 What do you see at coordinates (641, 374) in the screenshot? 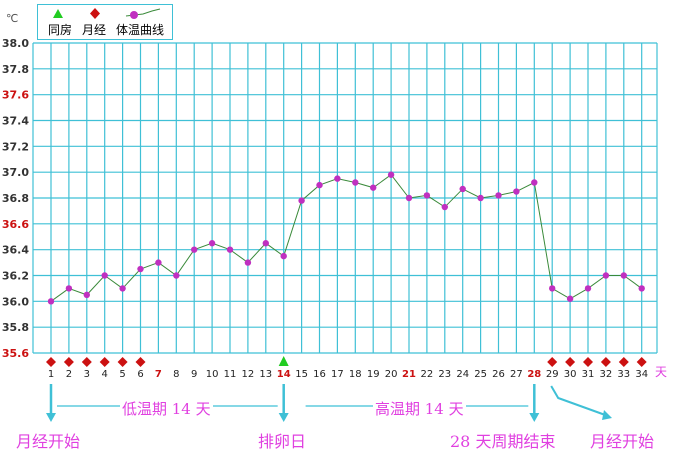
I see `x-tick-label: 34` at bounding box center [641, 374].